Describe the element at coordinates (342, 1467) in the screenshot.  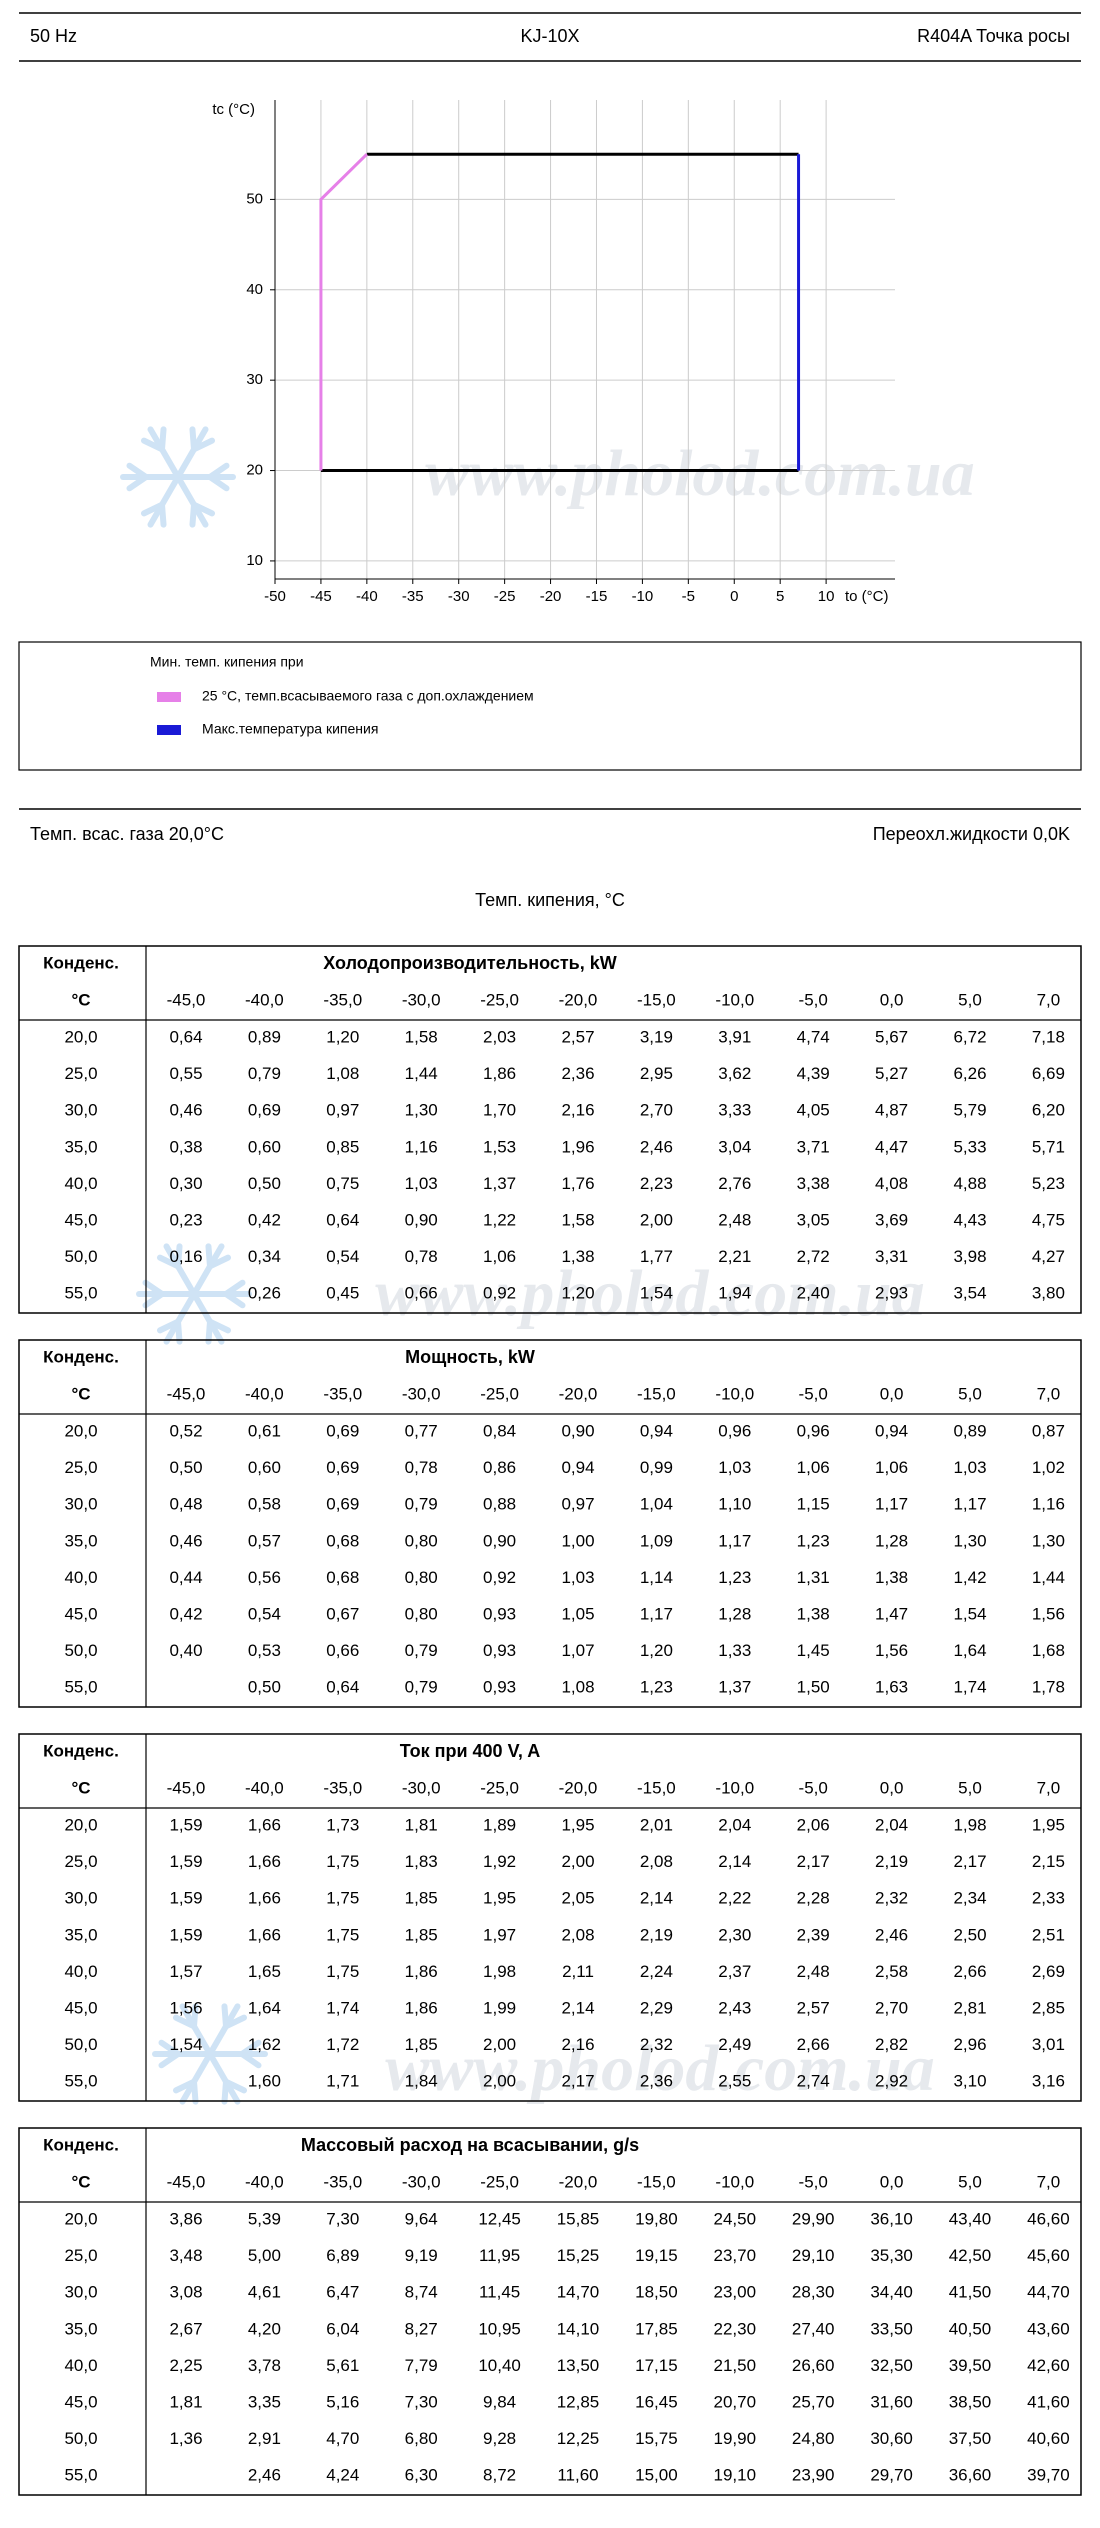
I see `cell: 0,69` at that location.